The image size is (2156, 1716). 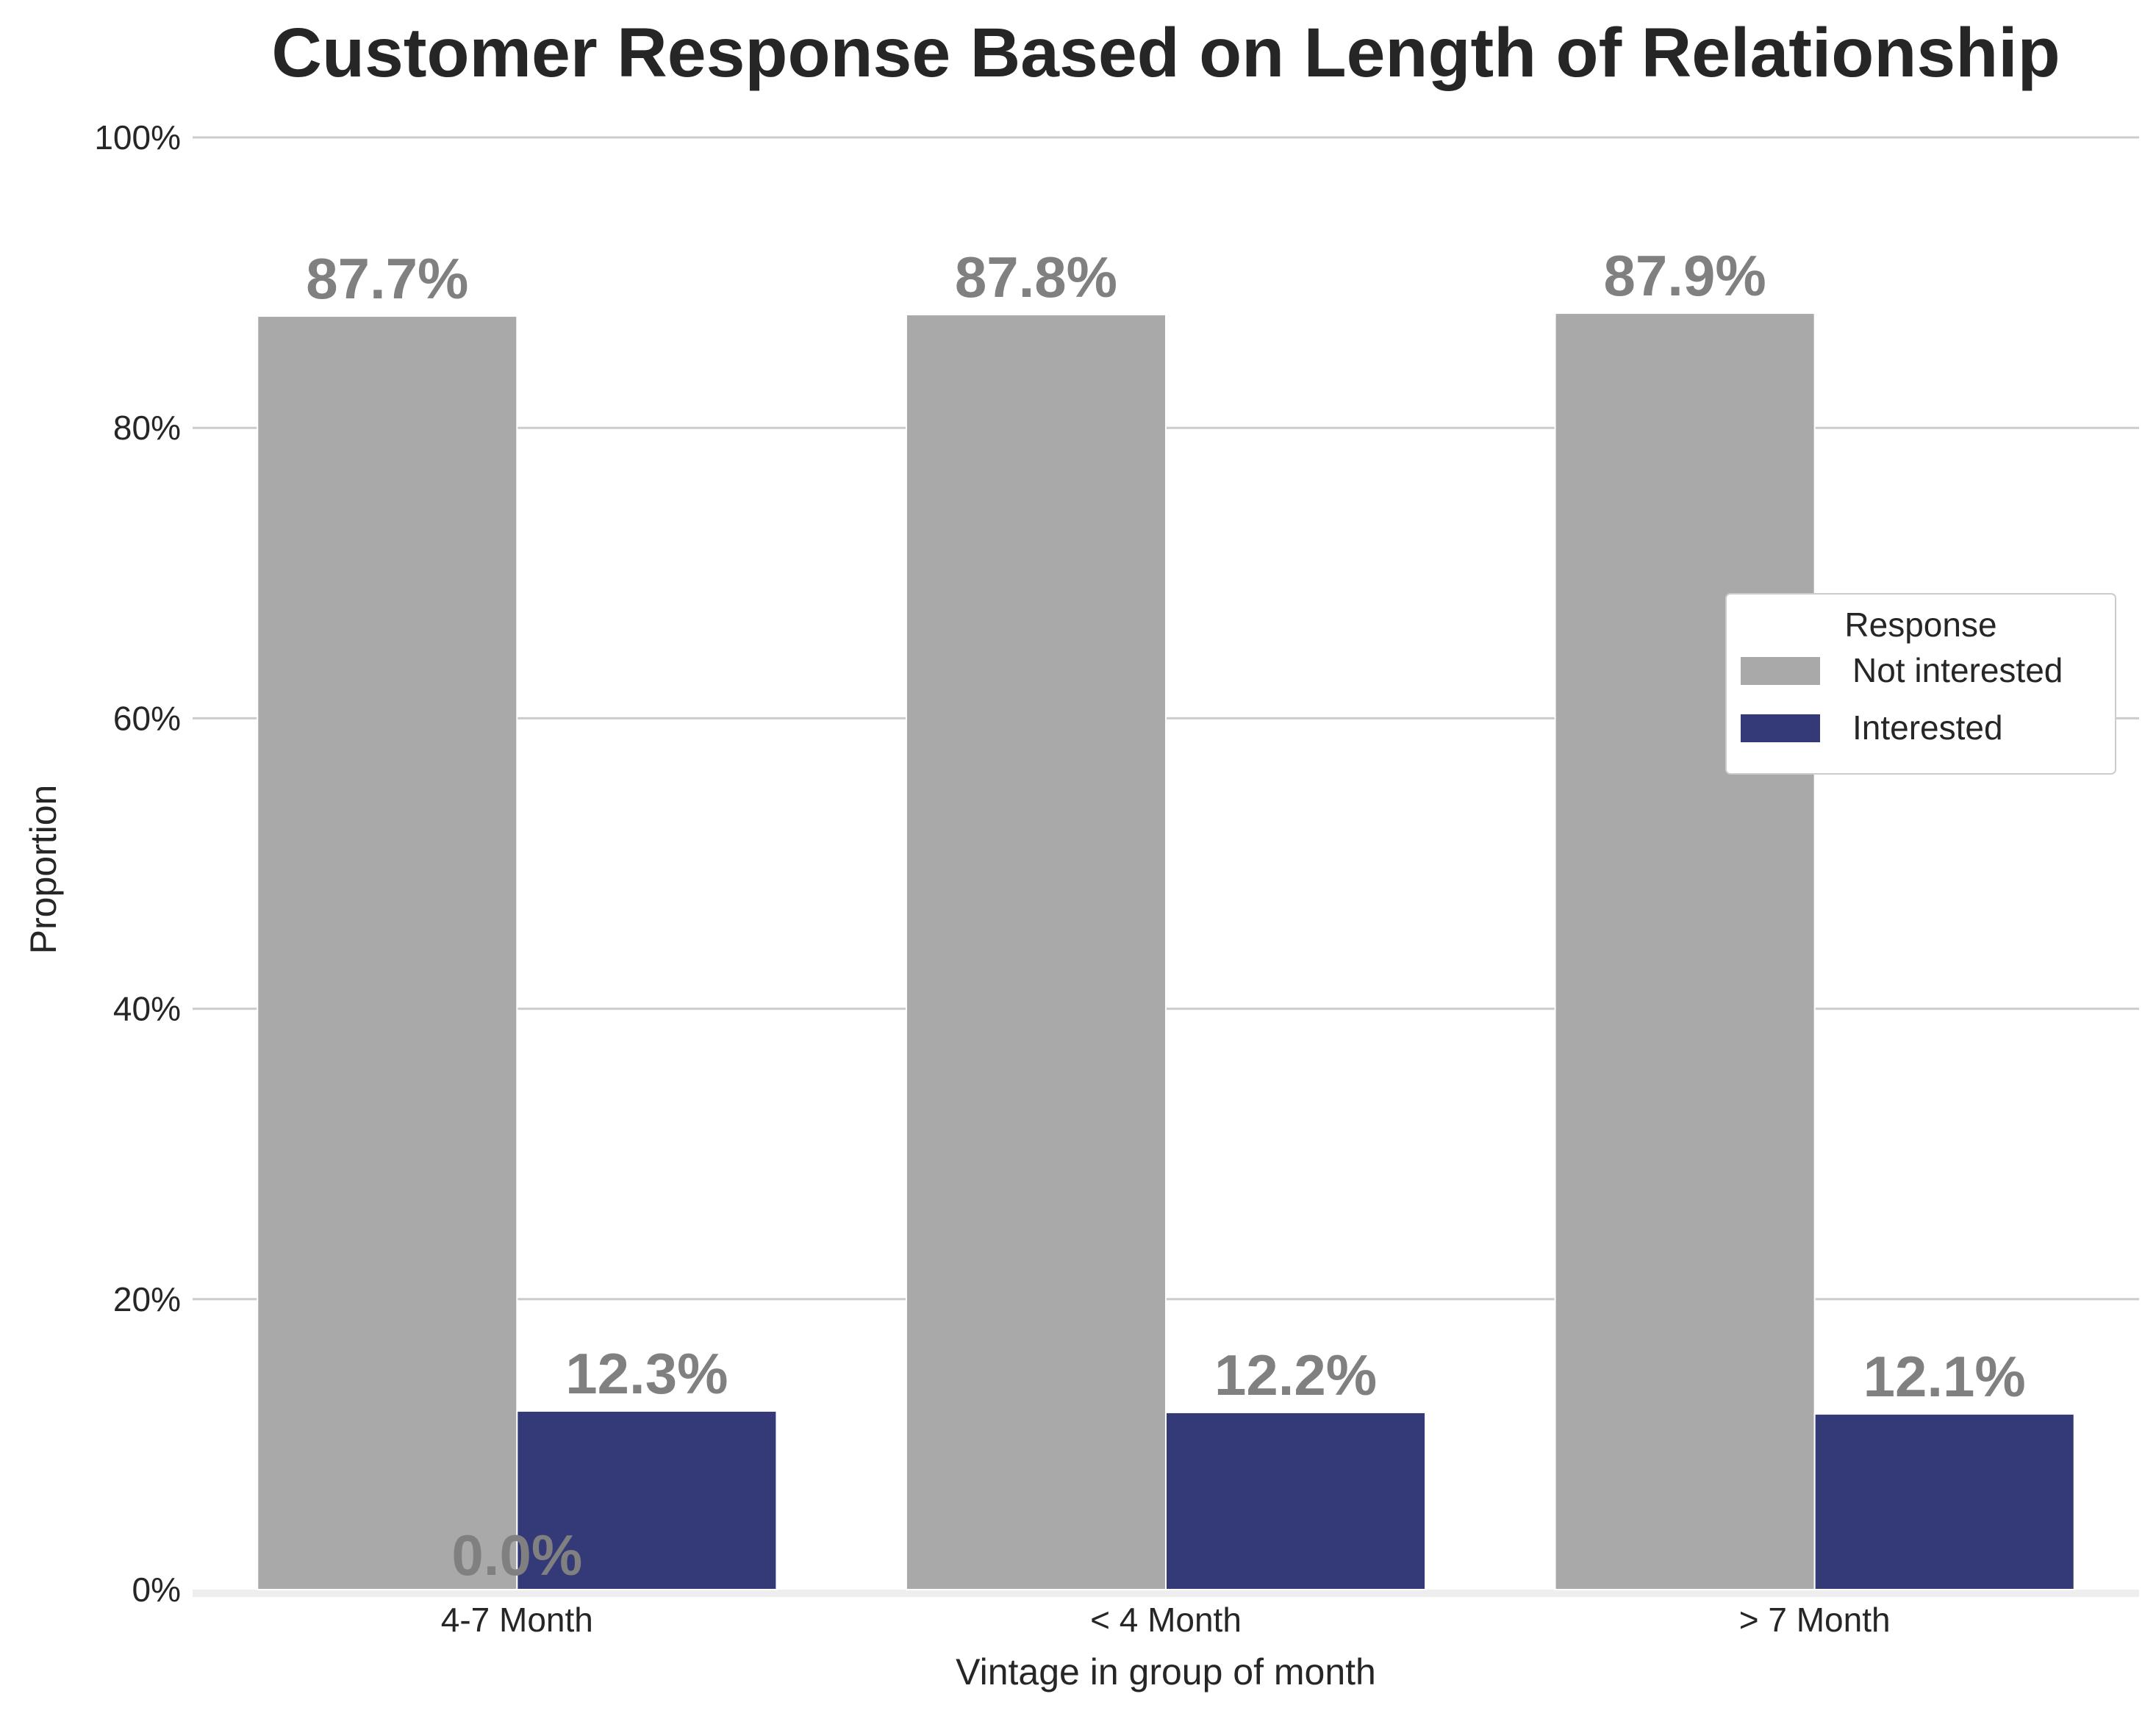 I want to click on y-tick-label: 80%, so click(x=147, y=428).